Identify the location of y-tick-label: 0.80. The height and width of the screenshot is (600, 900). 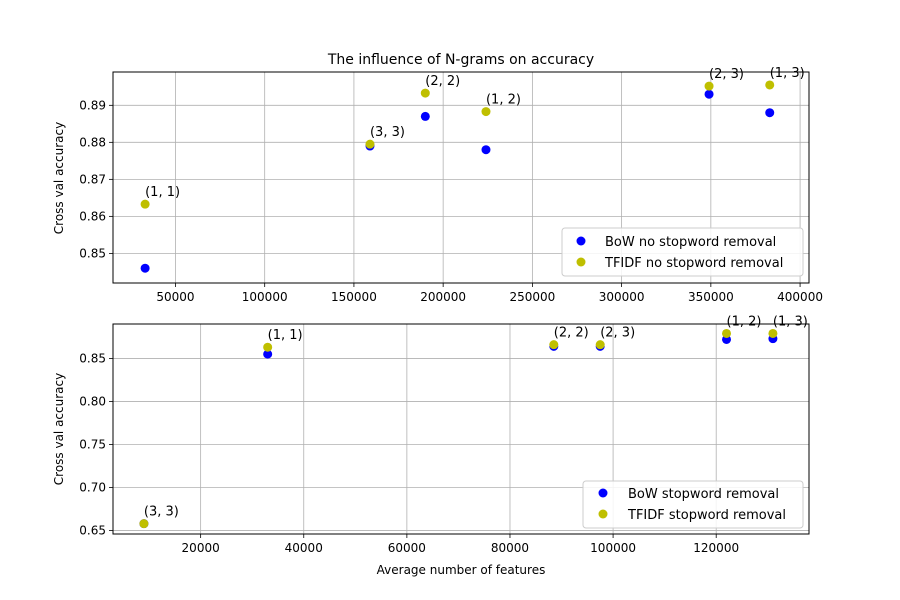
(92, 401).